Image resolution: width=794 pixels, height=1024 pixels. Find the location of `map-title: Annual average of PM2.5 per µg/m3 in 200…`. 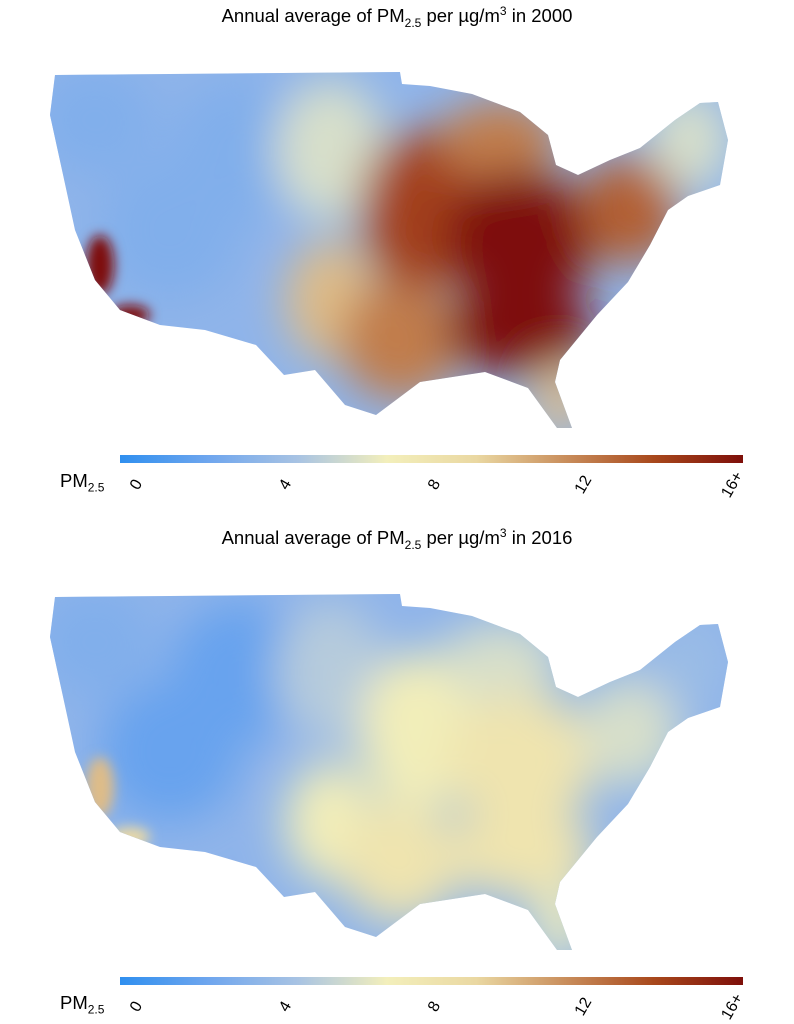

map-title: Annual average of PM2.5 per µg/m3 in 200… is located at coordinates (397, 17).